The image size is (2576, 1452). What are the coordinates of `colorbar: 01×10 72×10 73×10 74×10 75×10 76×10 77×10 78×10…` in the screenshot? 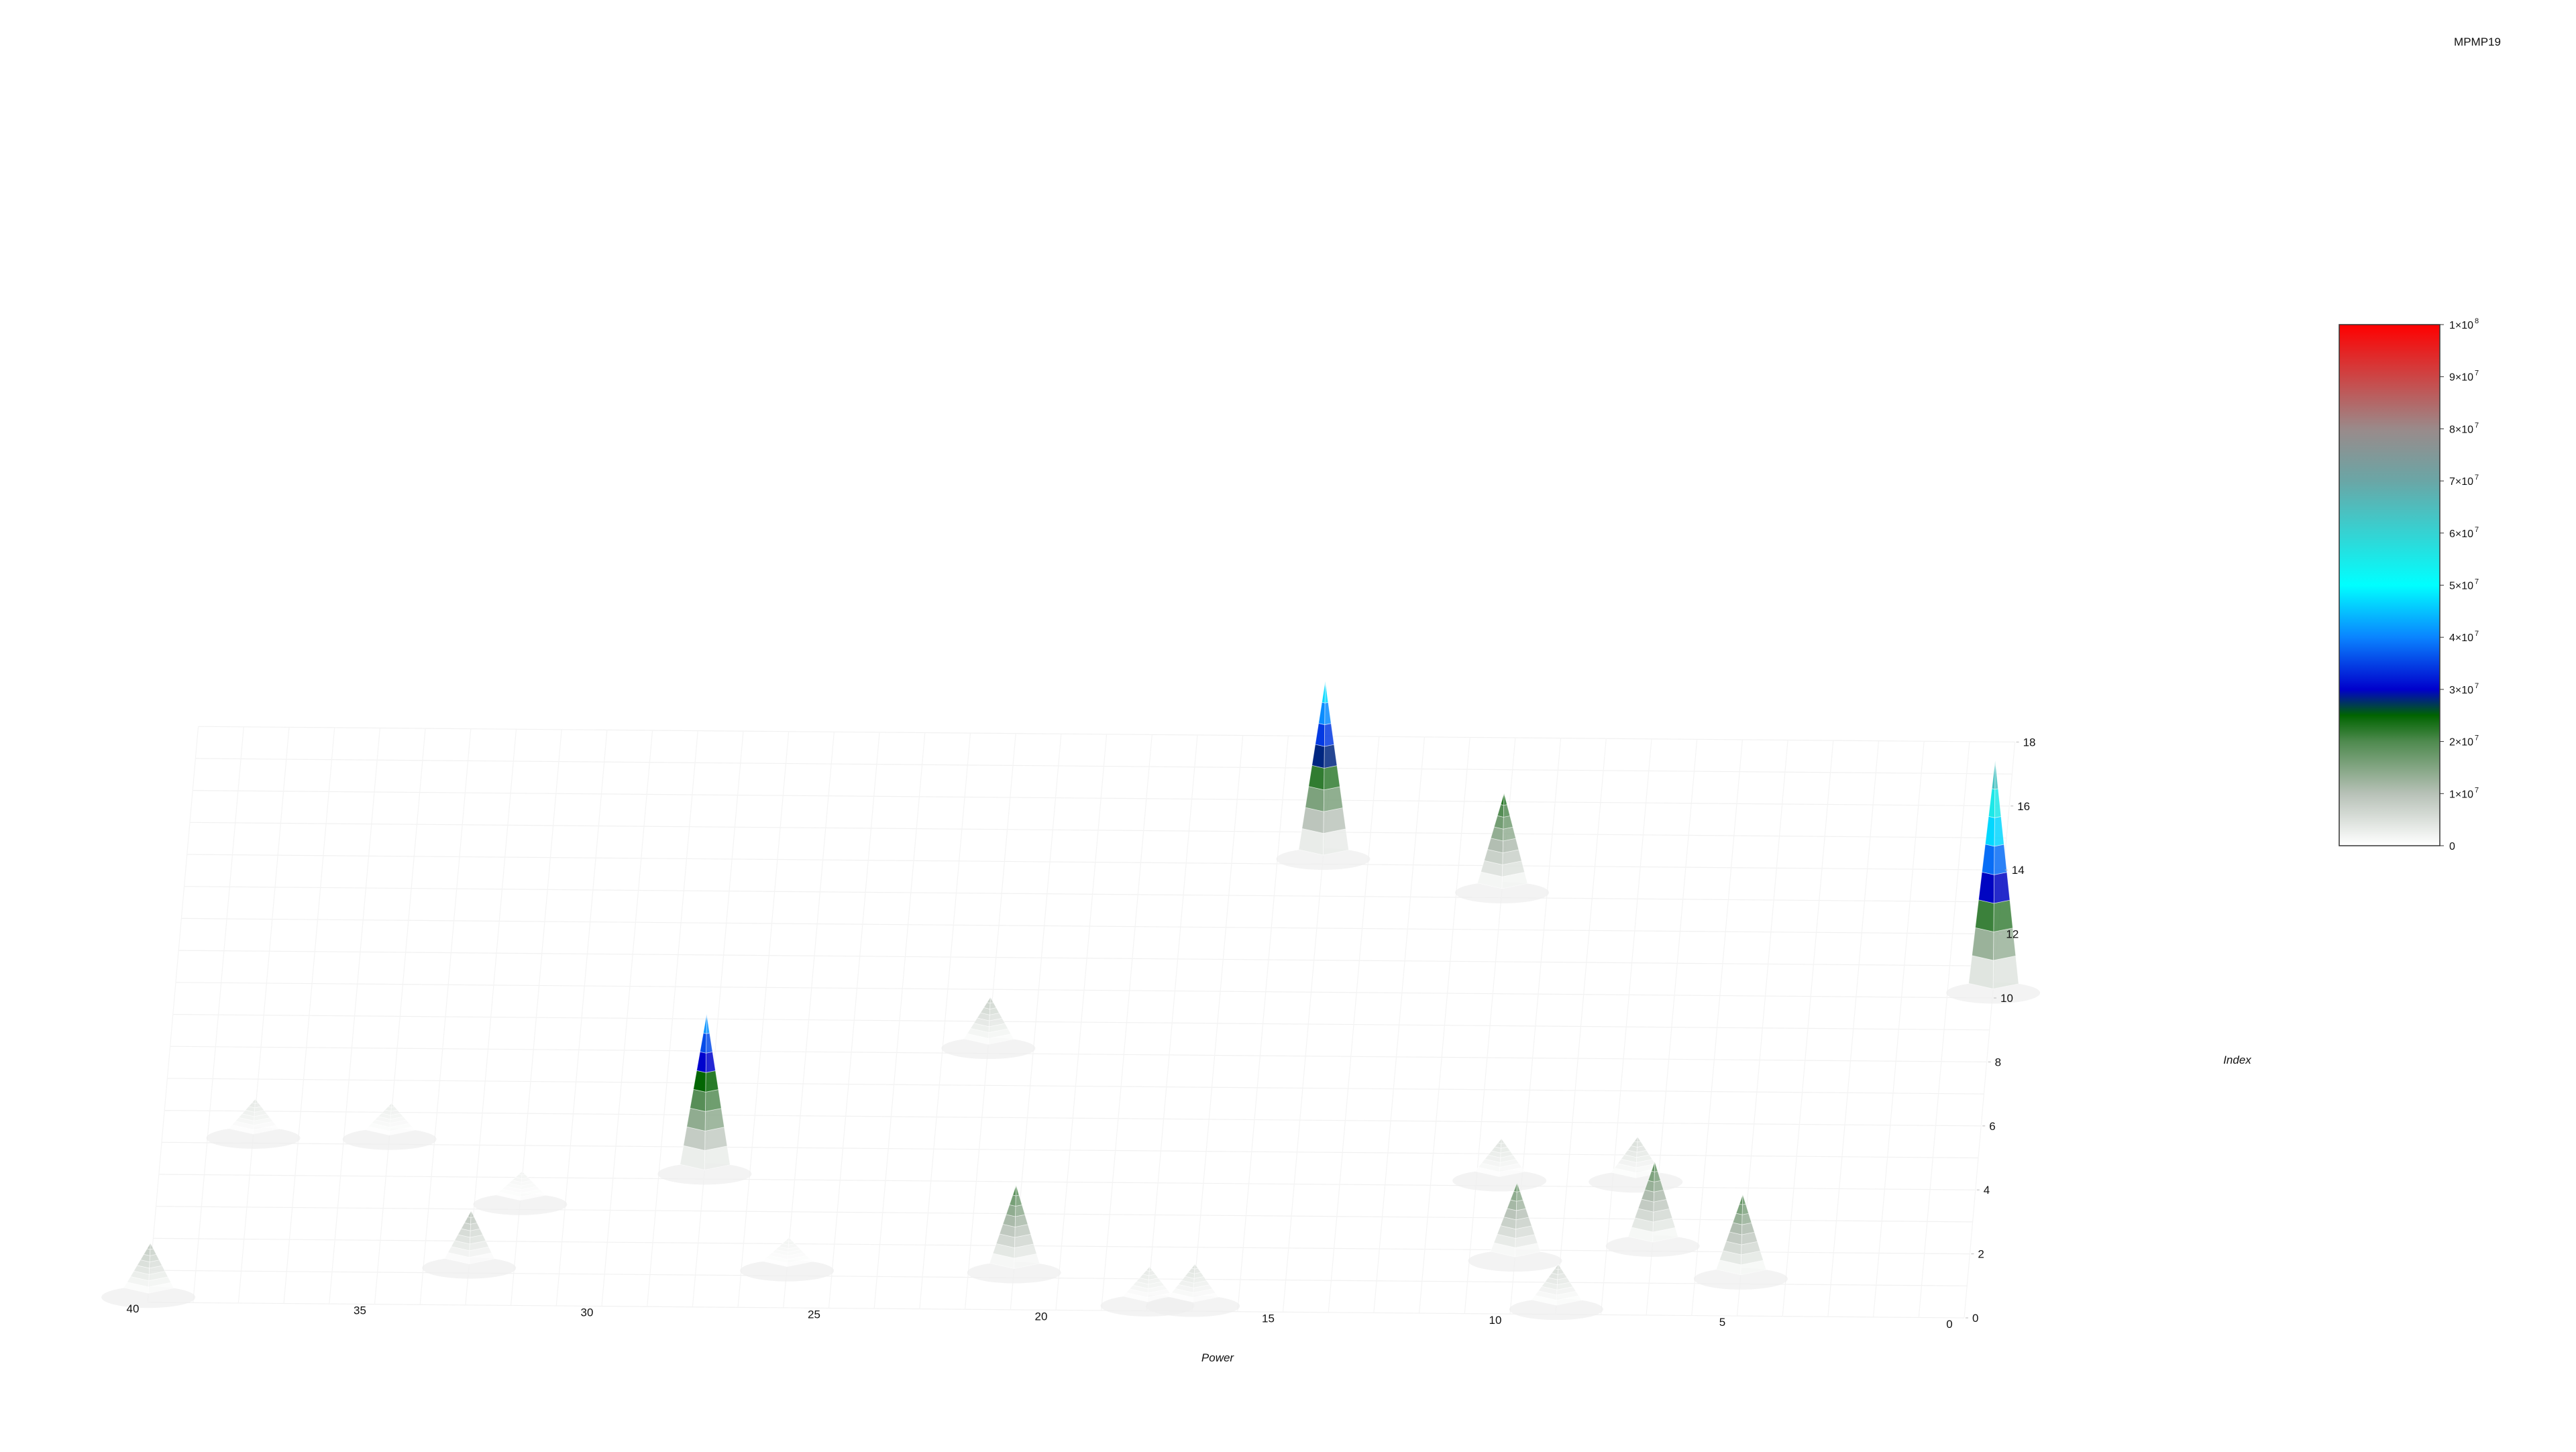 It's located at (2409, 584).